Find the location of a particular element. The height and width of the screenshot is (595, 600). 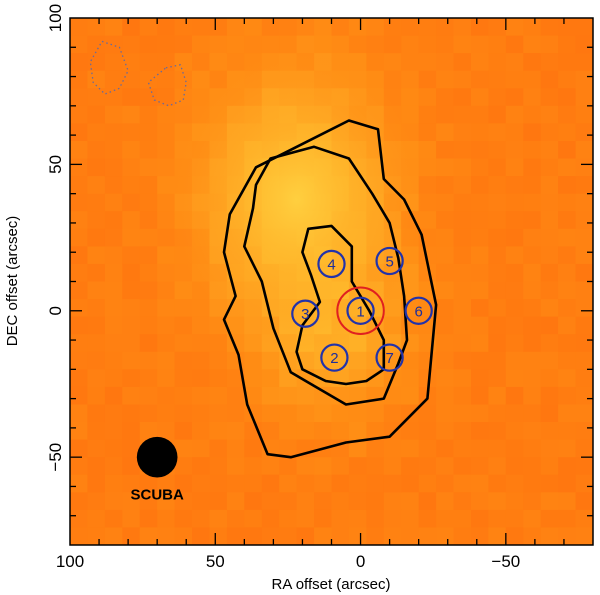

beam-label: SCUBA is located at coordinates (157, 495).